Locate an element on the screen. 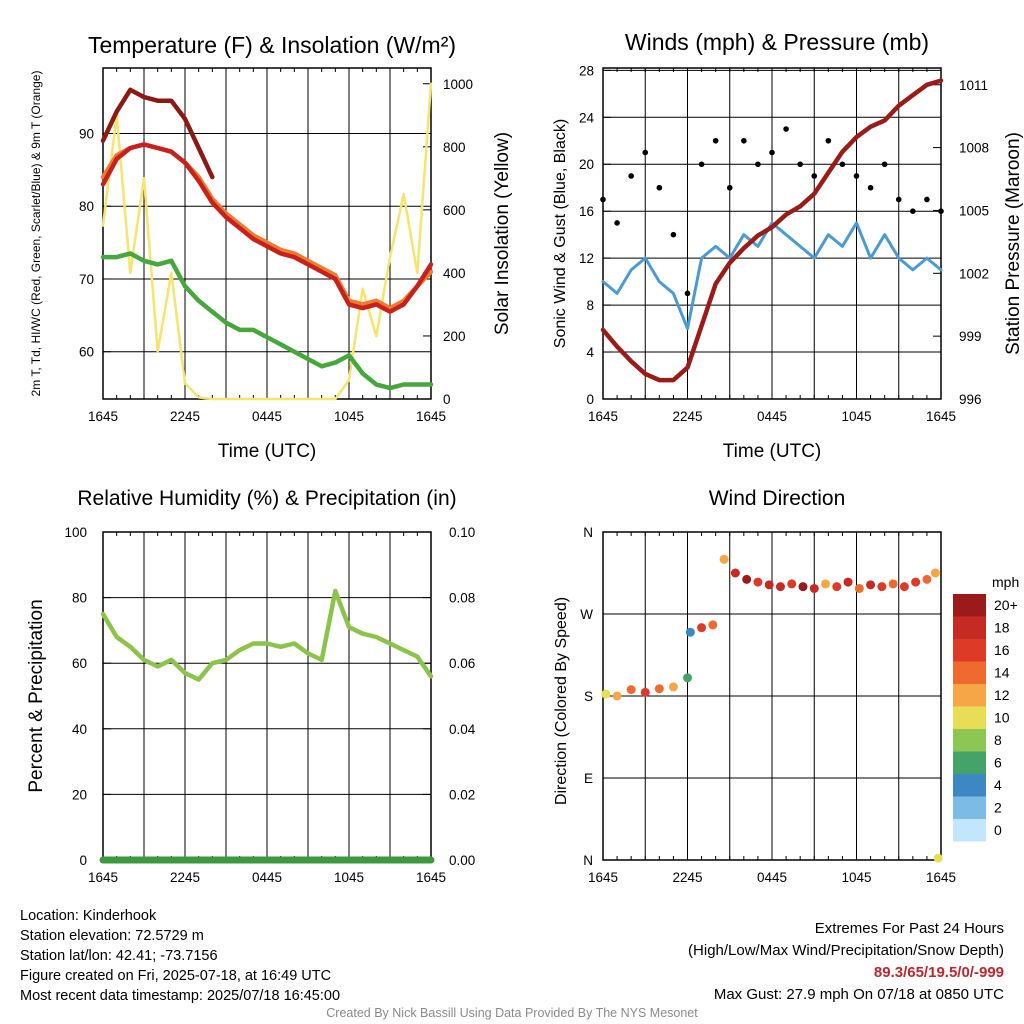 This screenshot has height=1024, width=1024. y2-tick-label: 0.02 is located at coordinates (462, 794).